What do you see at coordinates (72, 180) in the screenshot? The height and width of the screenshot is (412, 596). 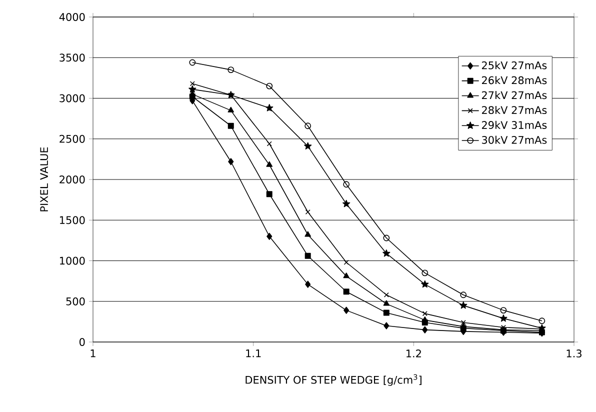 I see `y-tick-label: 2000` at bounding box center [72, 180].